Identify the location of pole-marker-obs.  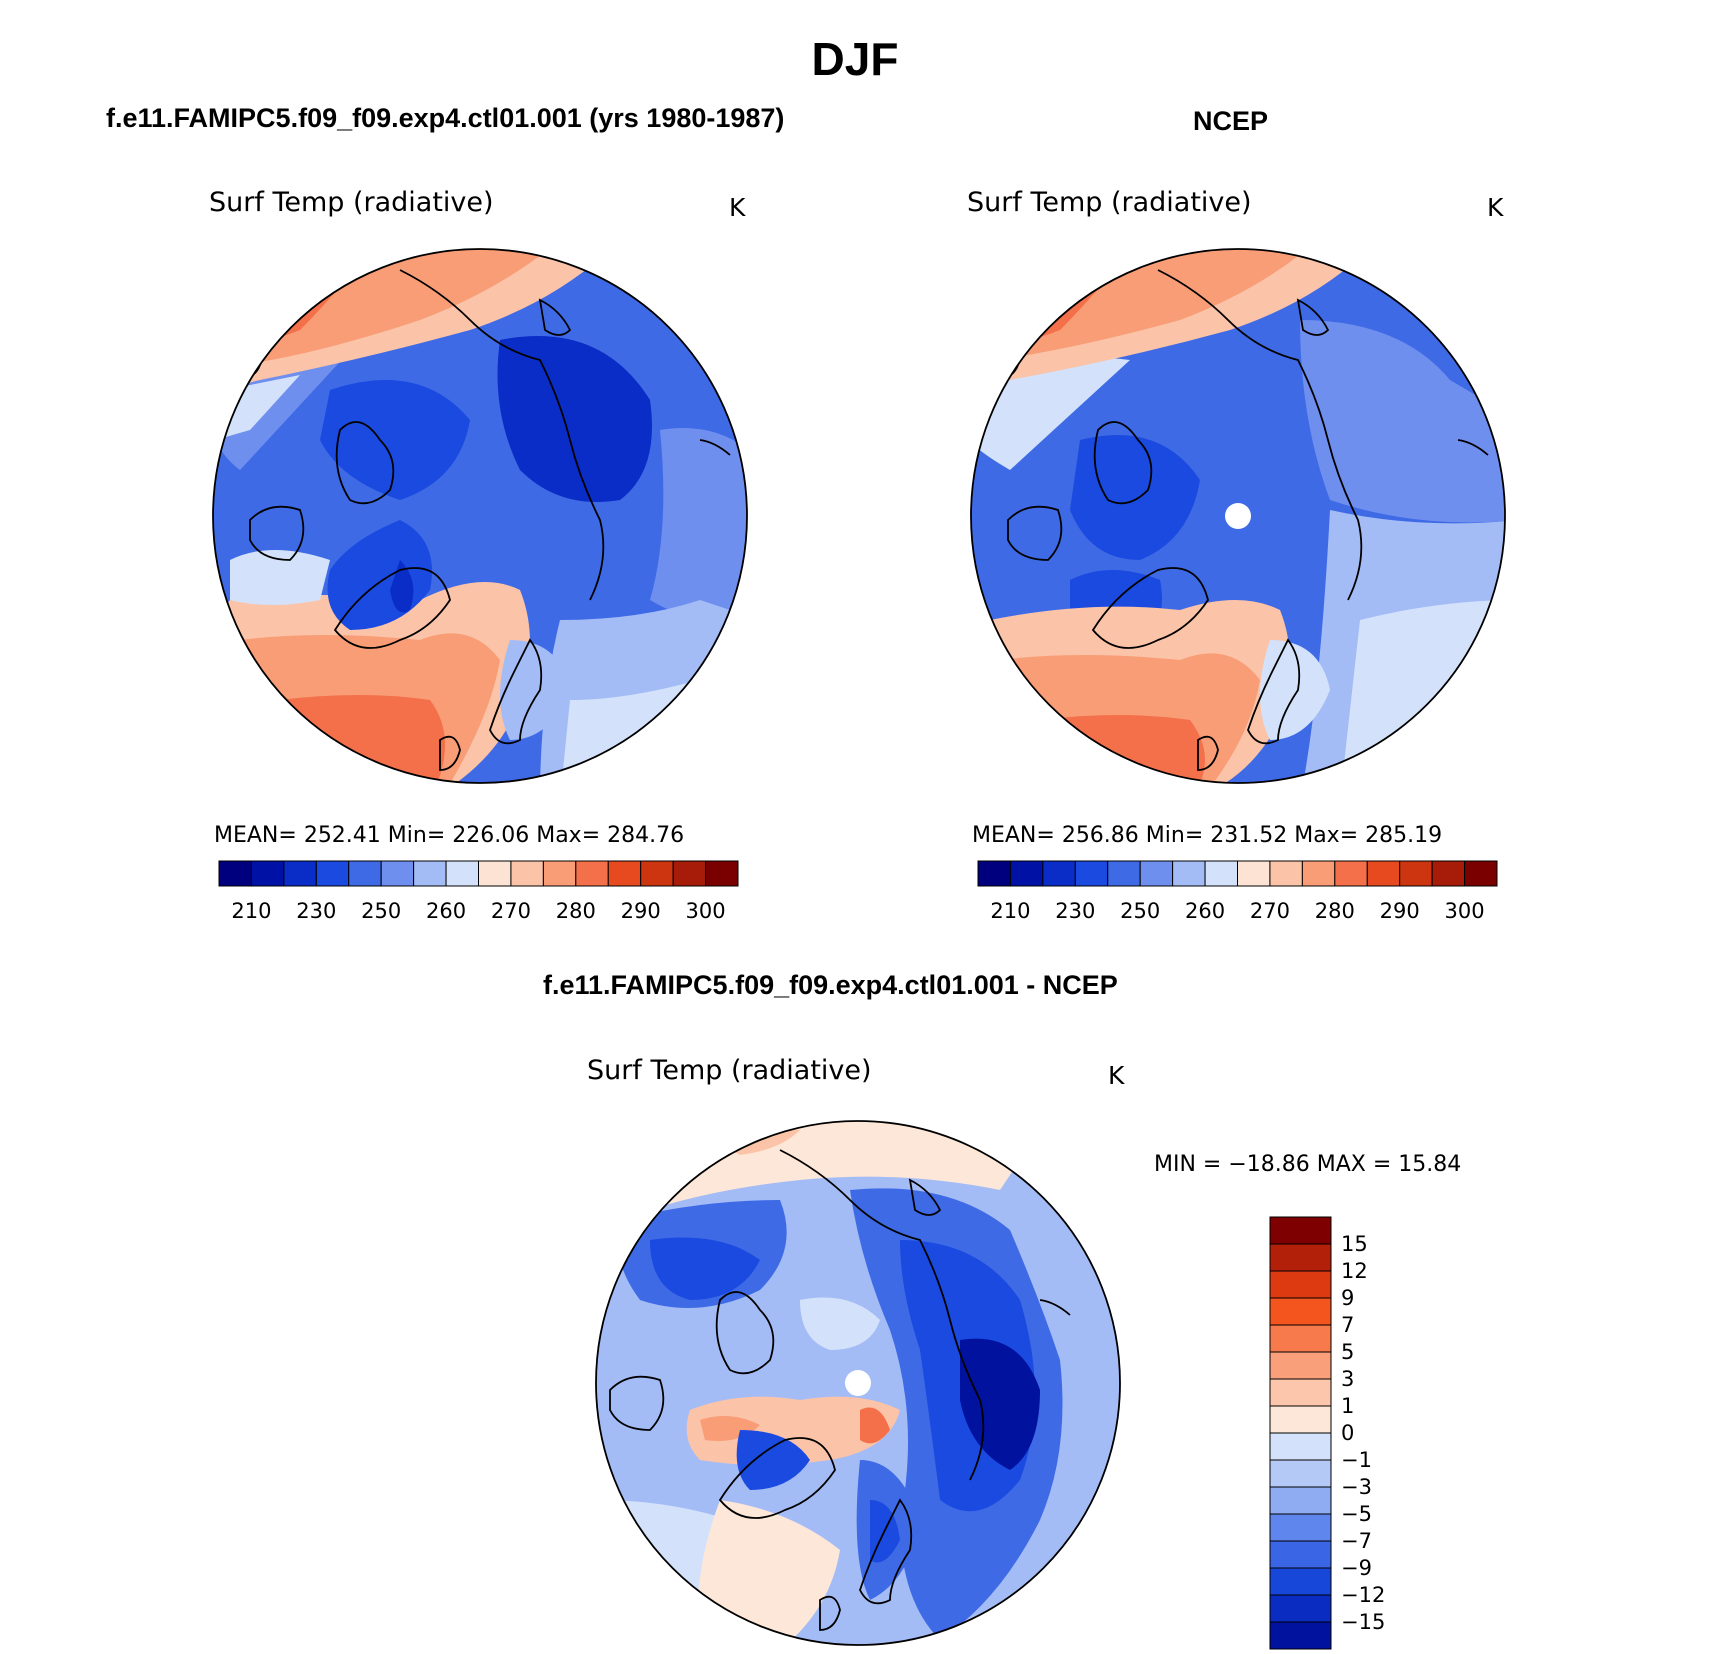
(1238, 516).